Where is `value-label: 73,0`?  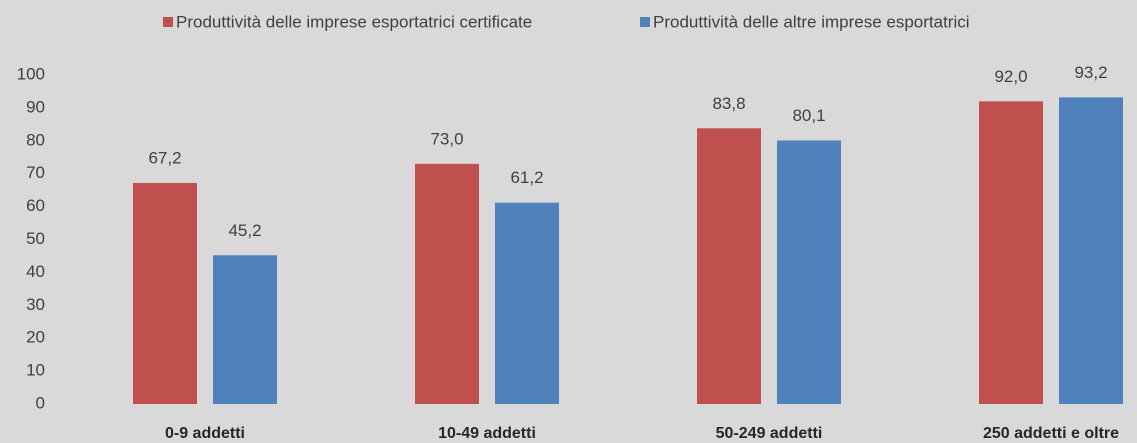
value-label: 73,0 is located at coordinates (446, 138).